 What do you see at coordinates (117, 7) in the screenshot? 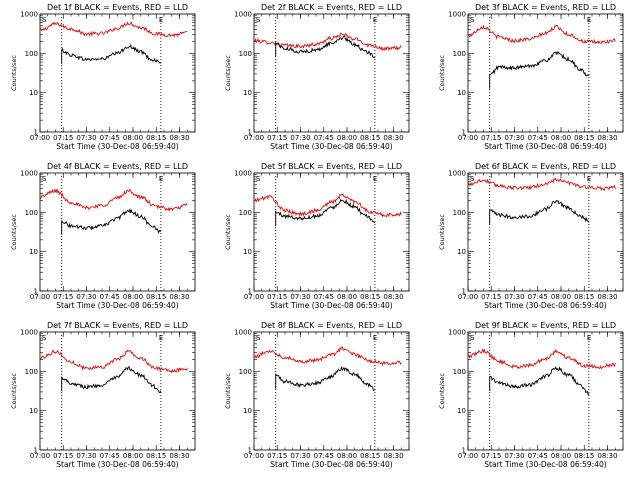
I see `panel-title: Det 1f BLACK = Events, RED = LLD` at bounding box center [117, 7].